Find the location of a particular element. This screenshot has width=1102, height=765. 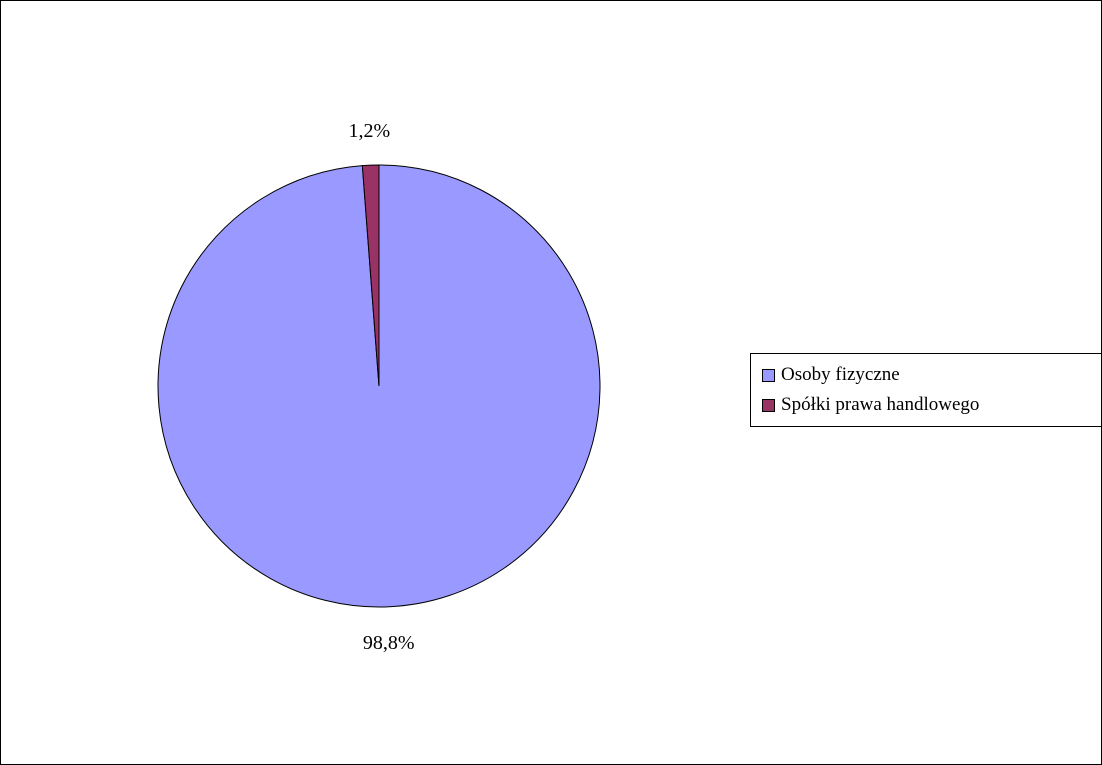

legend-item-spolki-prawa-handlowego: Spółki prawa handlowego is located at coordinates (926, 405).